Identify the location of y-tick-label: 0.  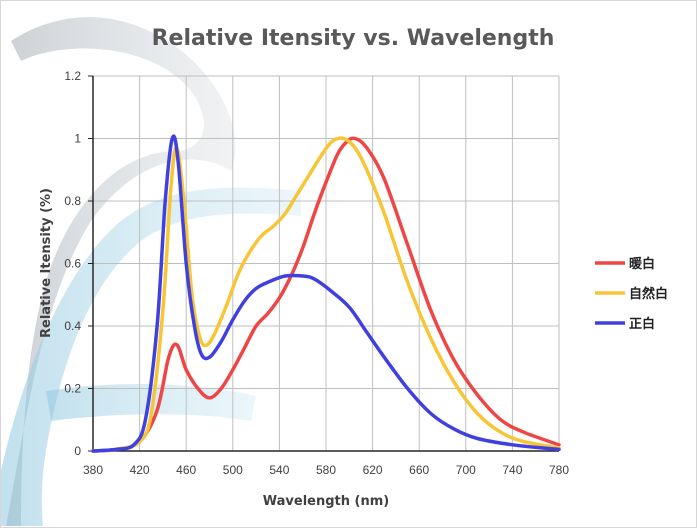
(77, 451).